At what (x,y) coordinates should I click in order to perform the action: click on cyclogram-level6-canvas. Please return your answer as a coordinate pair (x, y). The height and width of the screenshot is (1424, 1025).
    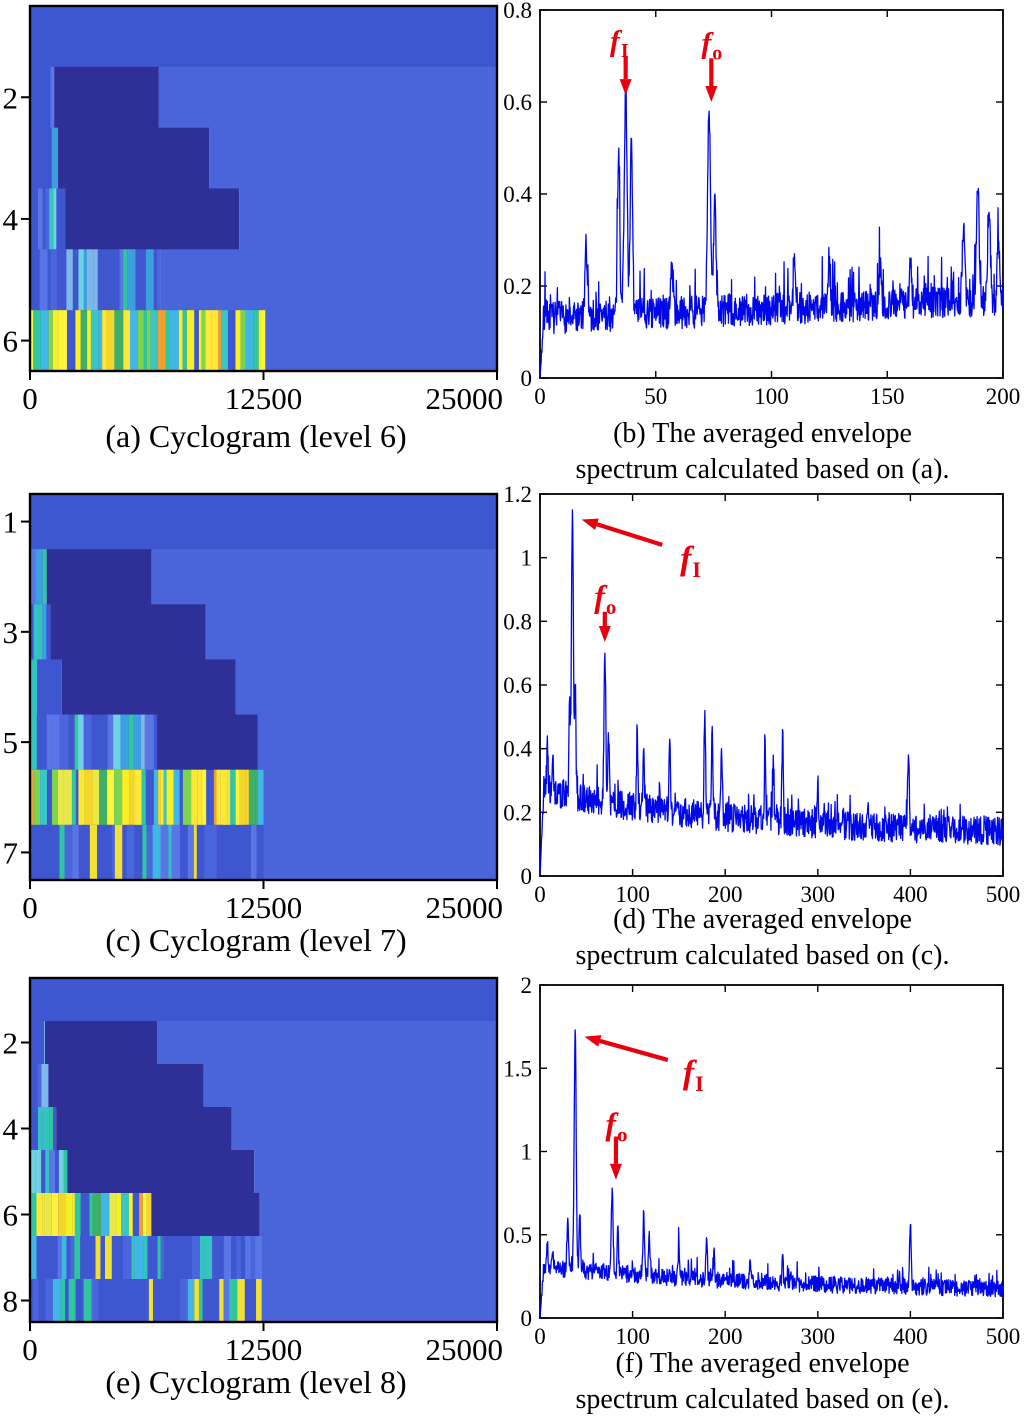
    Looking at the image, I should click on (256, 207).